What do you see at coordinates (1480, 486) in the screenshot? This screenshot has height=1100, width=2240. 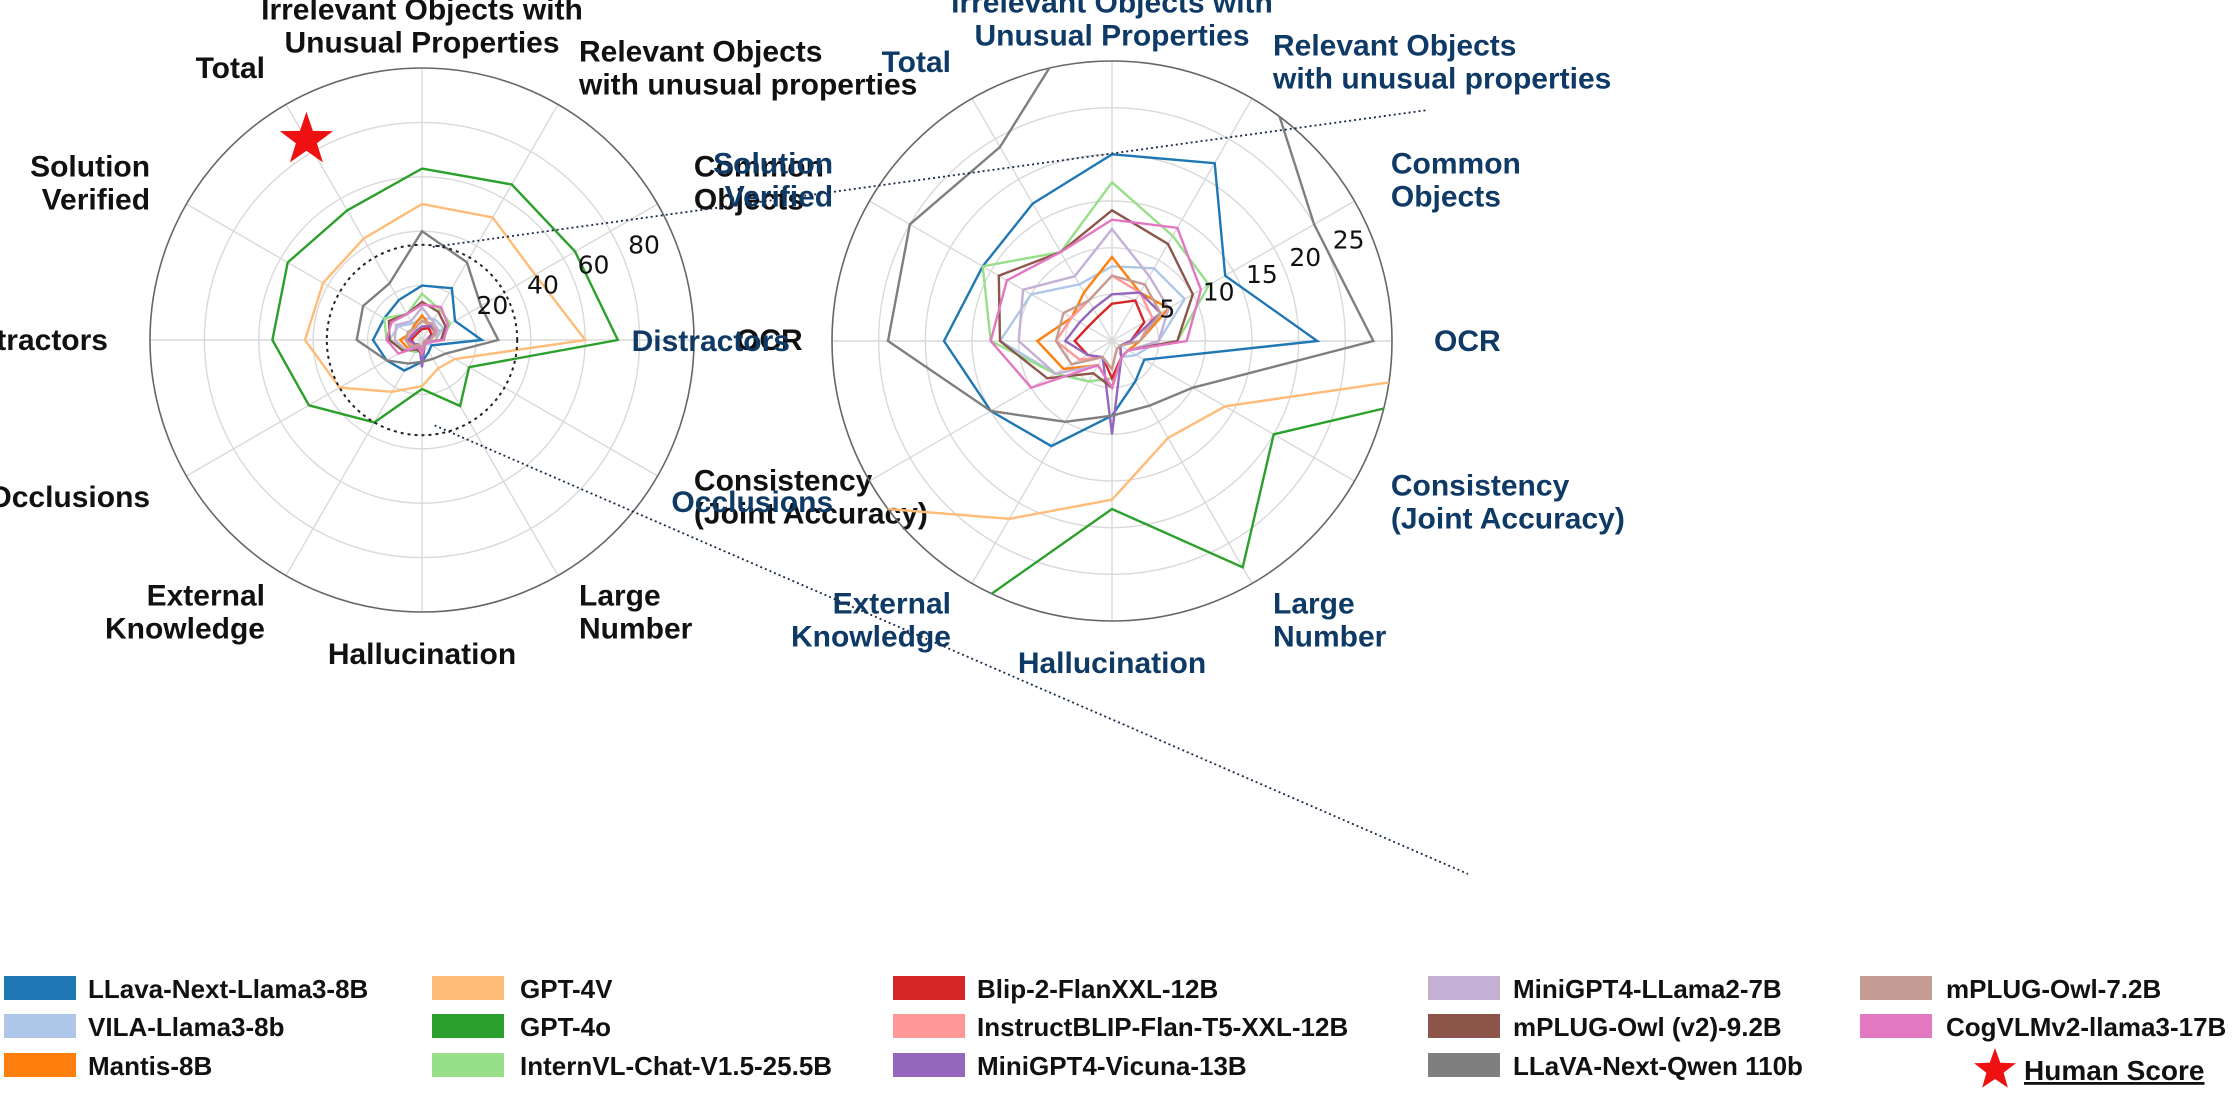 I see `axis-label-line: Consistency` at bounding box center [1480, 486].